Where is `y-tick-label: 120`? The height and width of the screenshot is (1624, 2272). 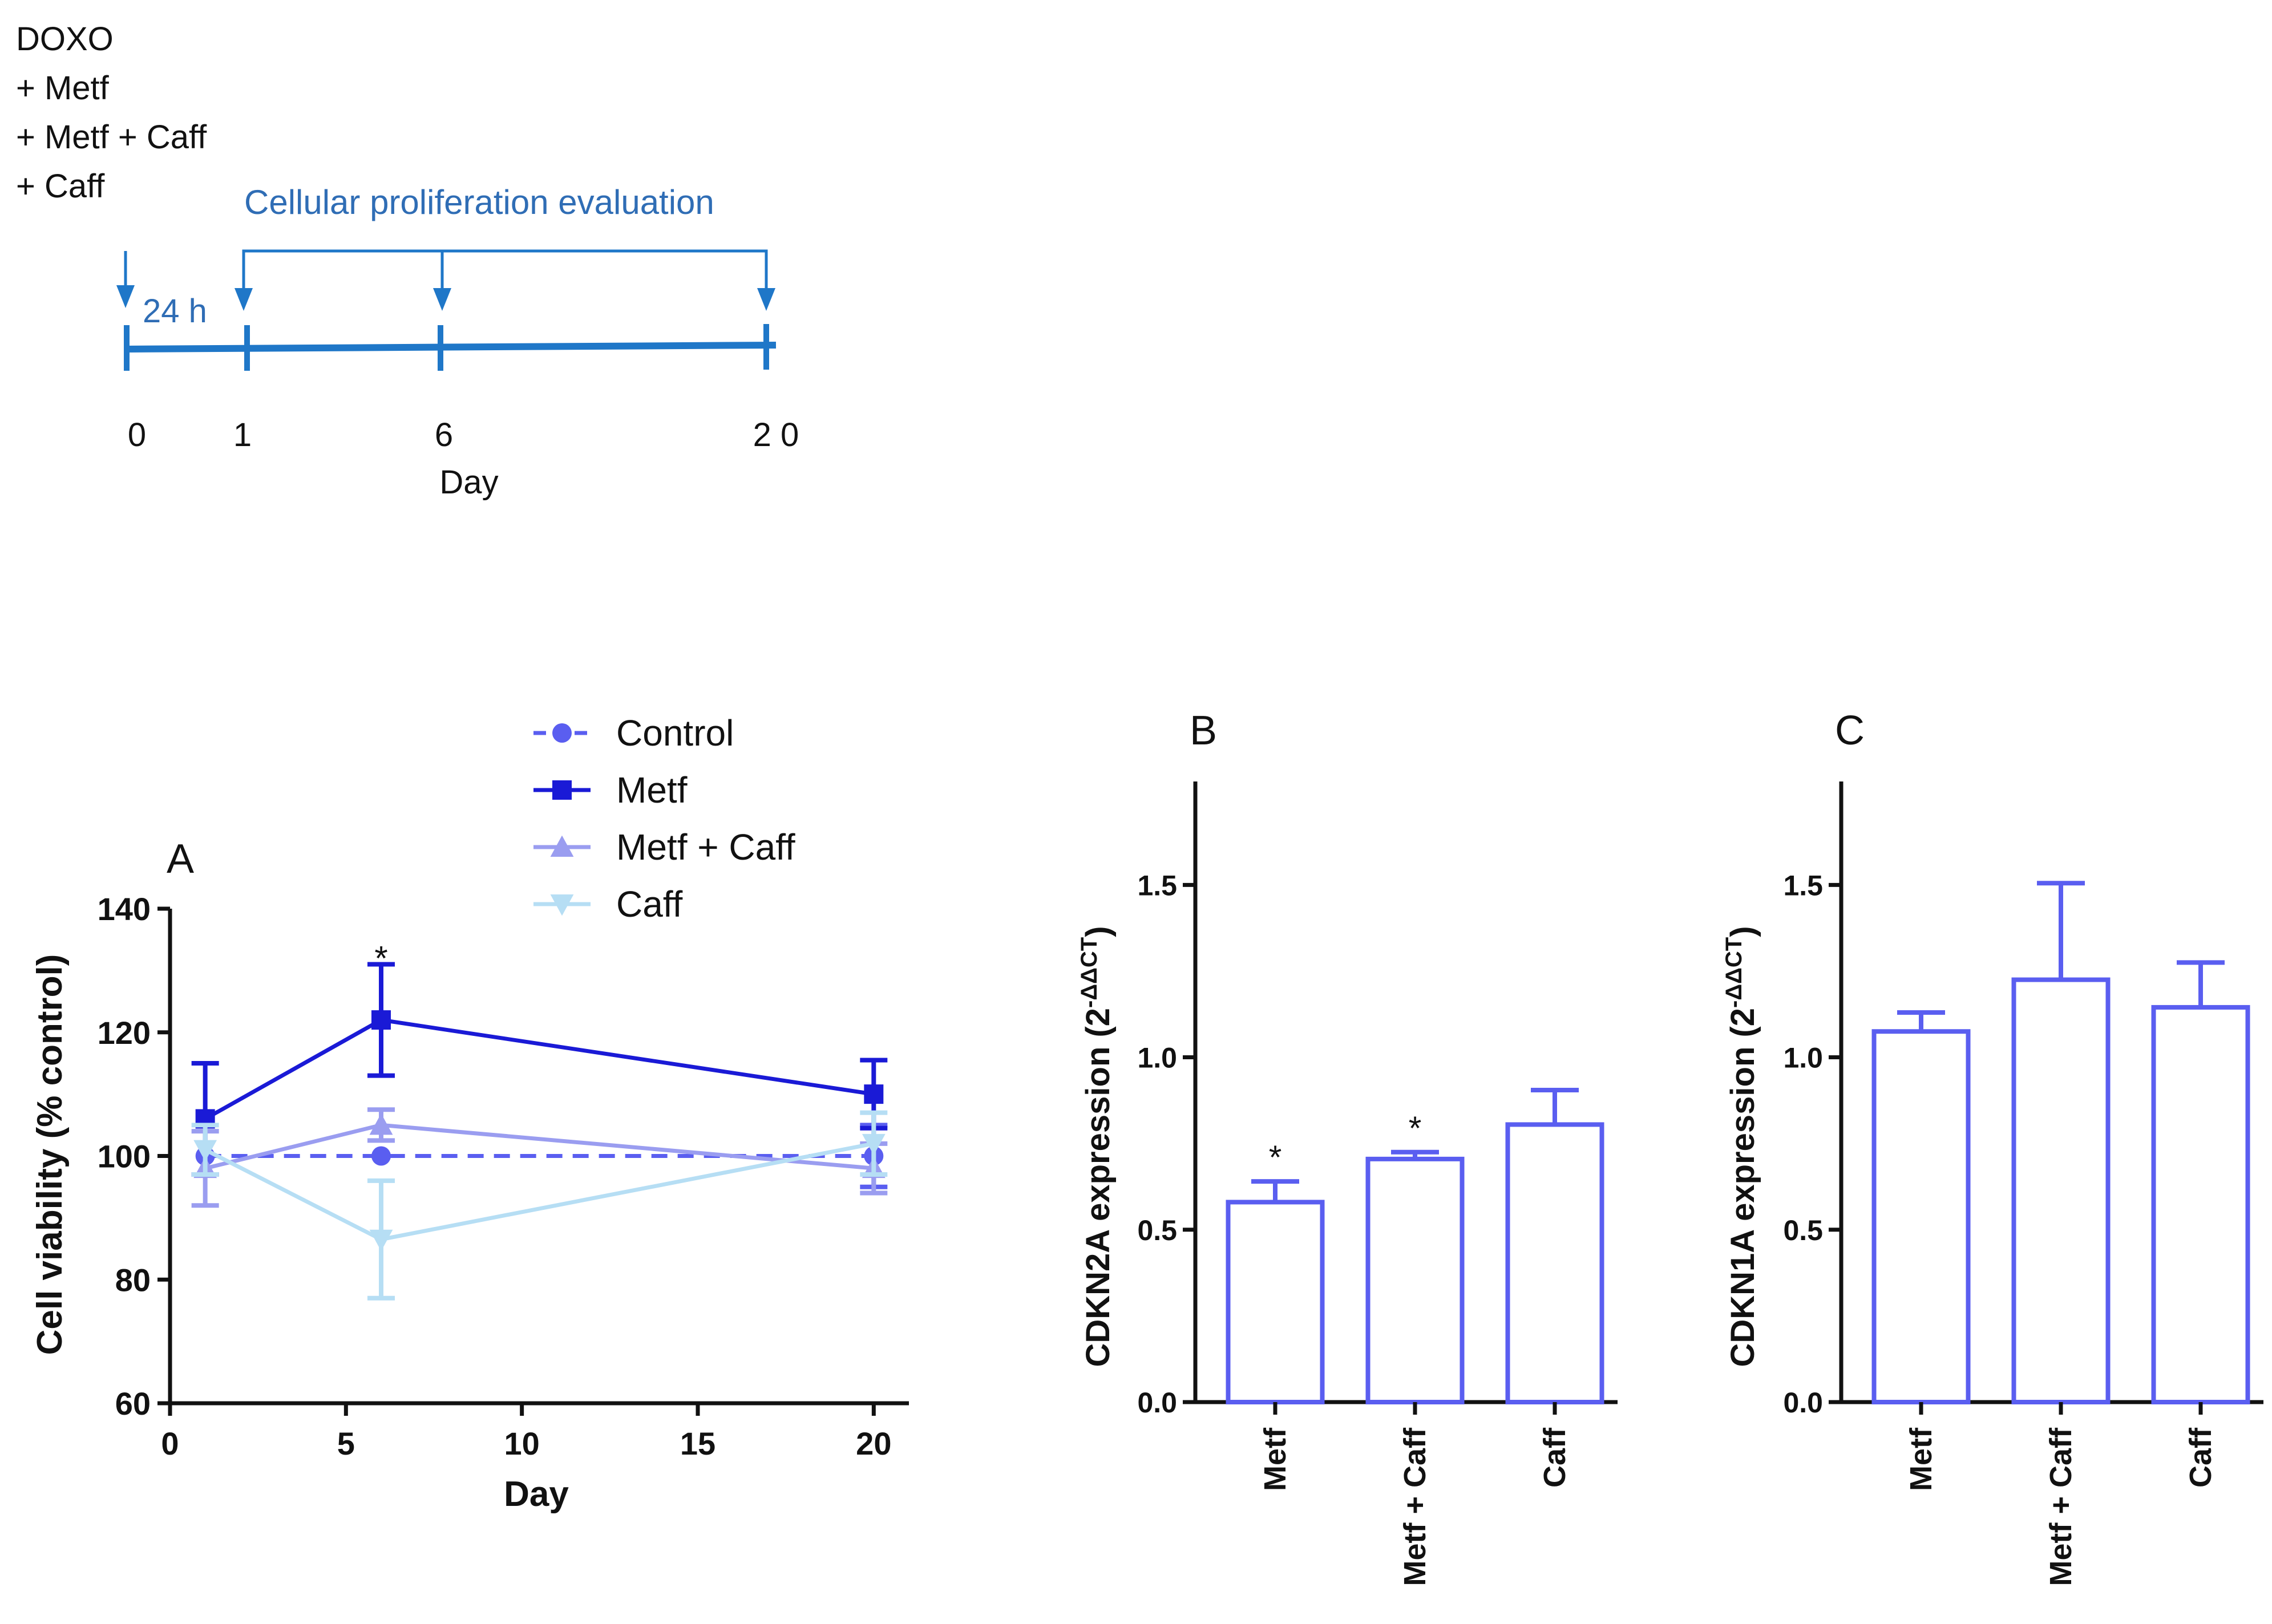 y-tick-label: 120 is located at coordinates (124, 1033).